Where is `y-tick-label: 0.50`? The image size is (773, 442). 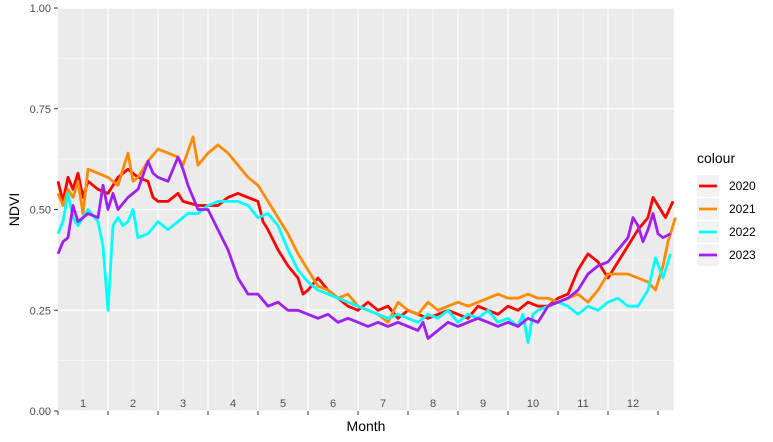 y-tick-label: 0.50 is located at coordinates (40, 211).